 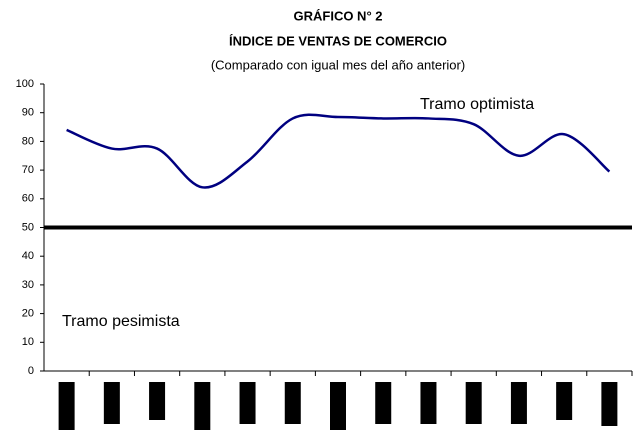 What do you see at coordinates (28, 342) in the screenshot?
I see `y-tick-label: 10` at bounding box center [28, 342].